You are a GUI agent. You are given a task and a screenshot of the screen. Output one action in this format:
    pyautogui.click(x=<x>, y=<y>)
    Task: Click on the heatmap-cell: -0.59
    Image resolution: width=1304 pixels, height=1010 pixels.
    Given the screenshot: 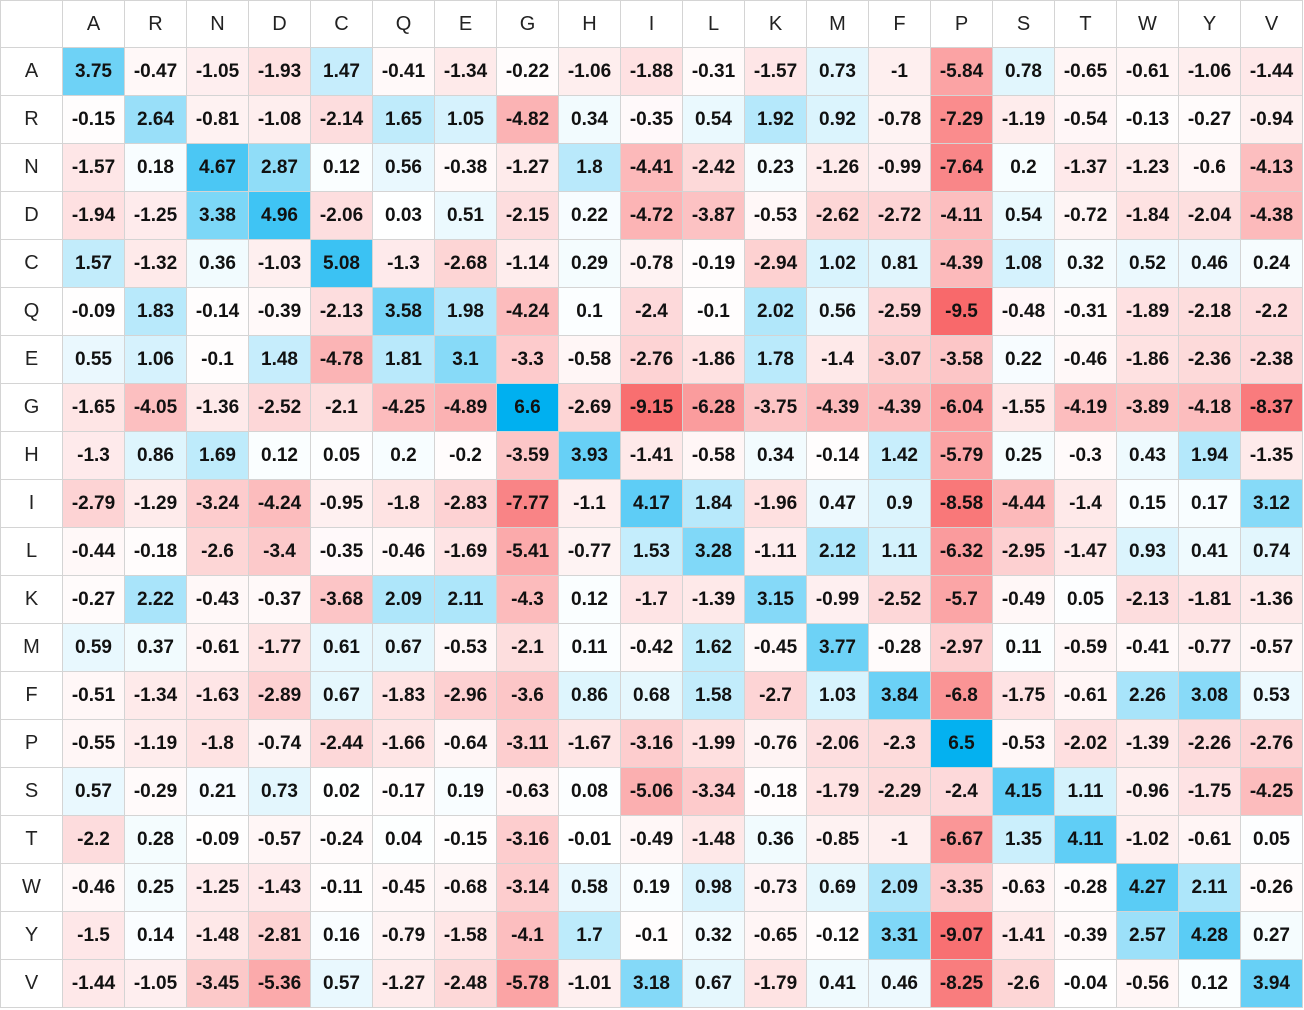 What is the action you would take?
    pyautogui.click(x=1085, y=647)
    